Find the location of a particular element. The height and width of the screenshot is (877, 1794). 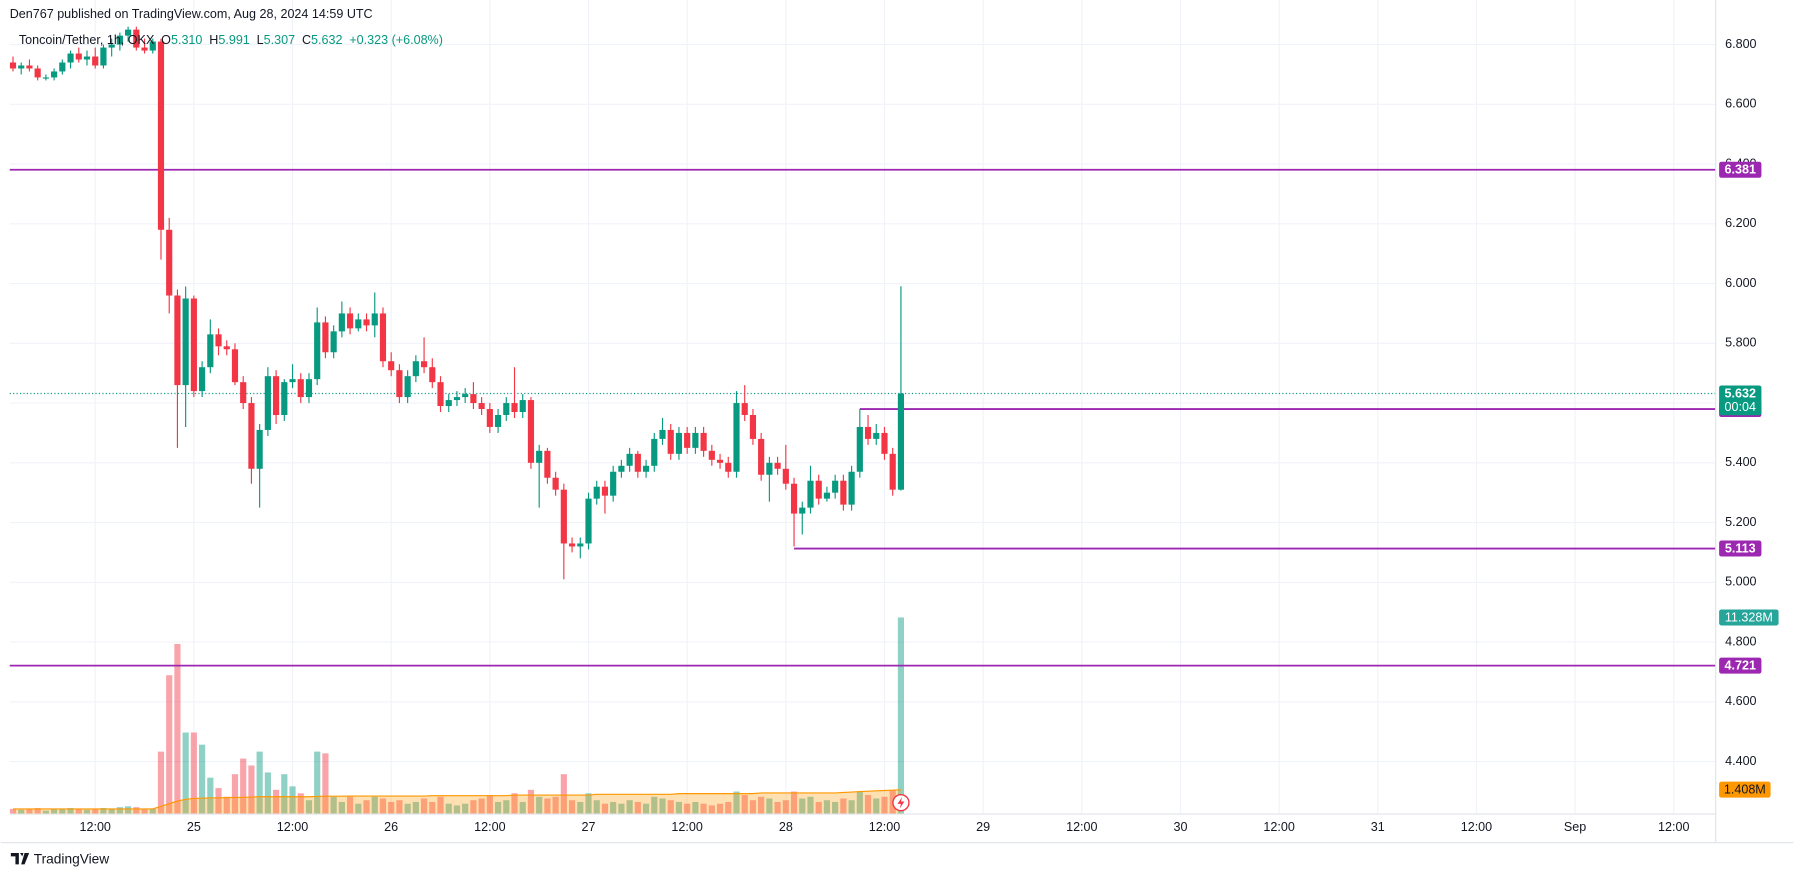

legend-value: 5.632 is located at coordinates (326, 40).